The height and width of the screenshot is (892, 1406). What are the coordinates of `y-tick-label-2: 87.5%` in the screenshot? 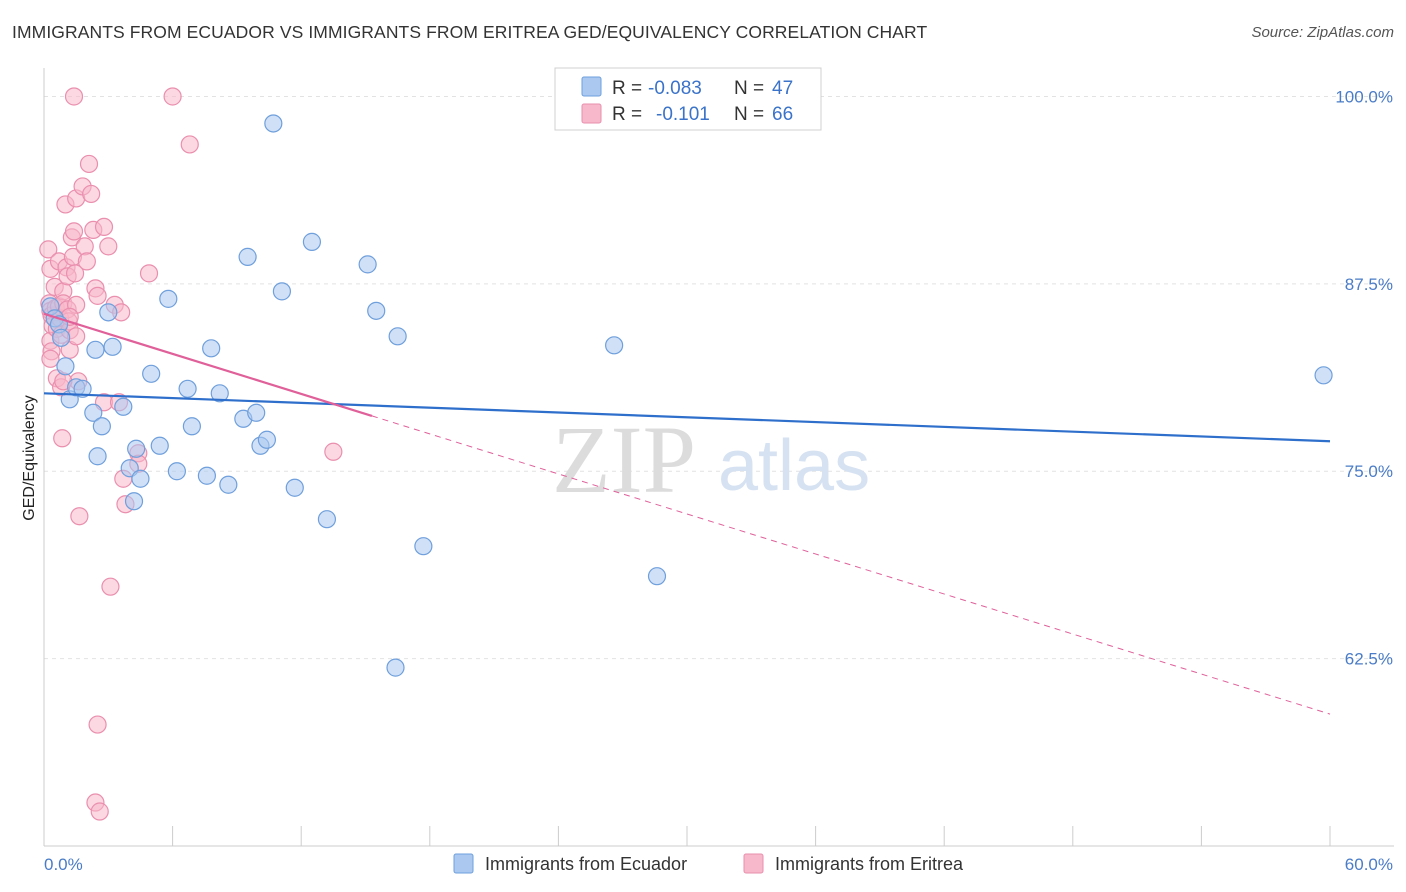 It's located at (1369, 284).